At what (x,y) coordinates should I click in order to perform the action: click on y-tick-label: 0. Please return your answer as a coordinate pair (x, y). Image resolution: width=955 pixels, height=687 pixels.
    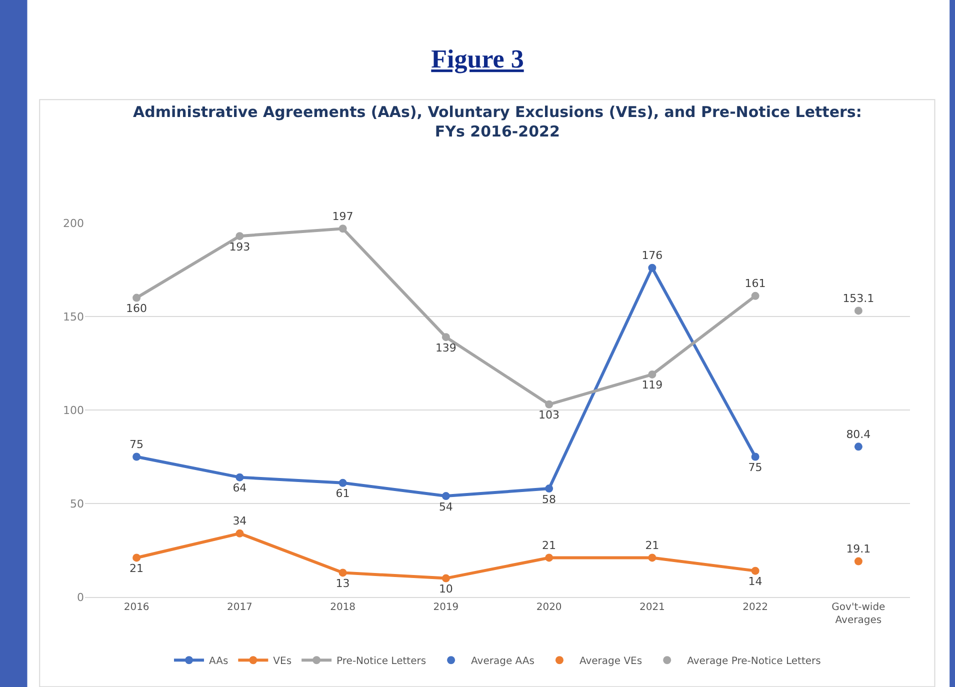
    Looking at the image, I should click on (80, 597).